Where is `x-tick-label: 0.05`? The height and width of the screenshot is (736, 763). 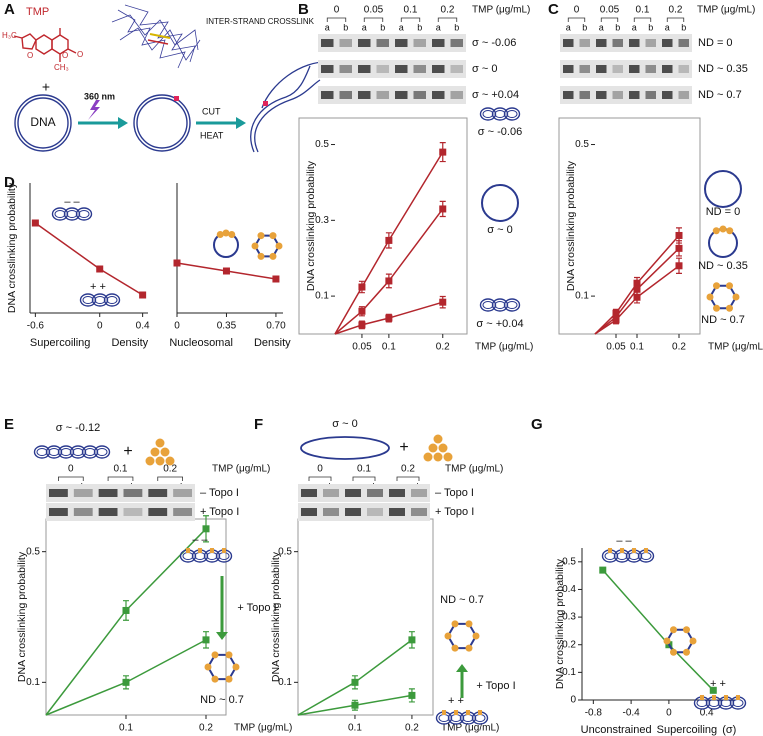
x-tick-label: 0.05 is located at coordinates (616, 347).